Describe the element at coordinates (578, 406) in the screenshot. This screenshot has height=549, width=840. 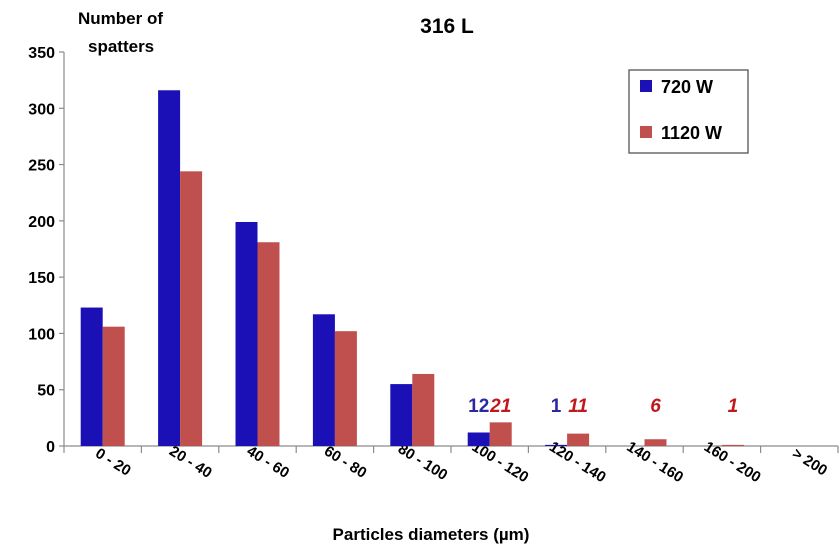
I see `bar-annotation: 11` at that location.